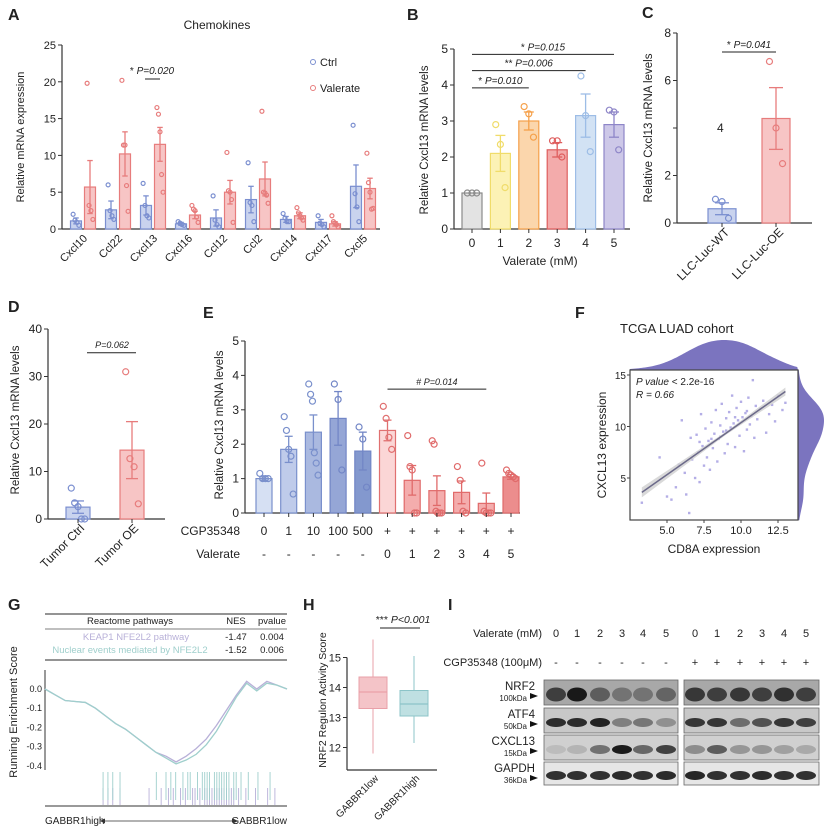 This screenshot has height=830, width=824. What do you see at coordinates (667, 33) in the screenshot?
I see `chart-c-y-tick-label: 8` at bounding box center [667, 33].